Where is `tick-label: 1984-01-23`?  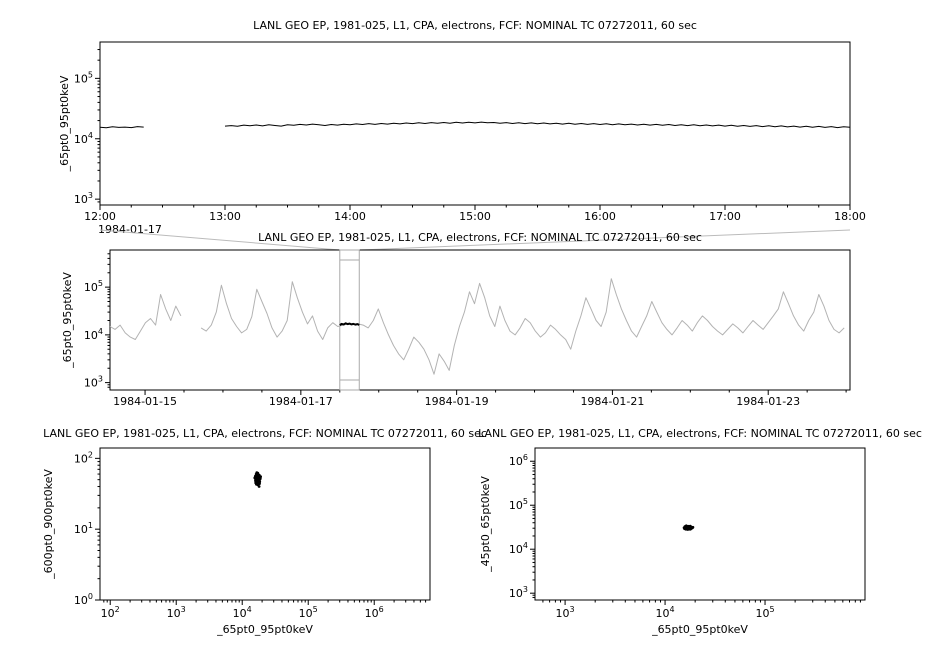
tick-label: 1984-01-23 is located at coordinates (768, 401).